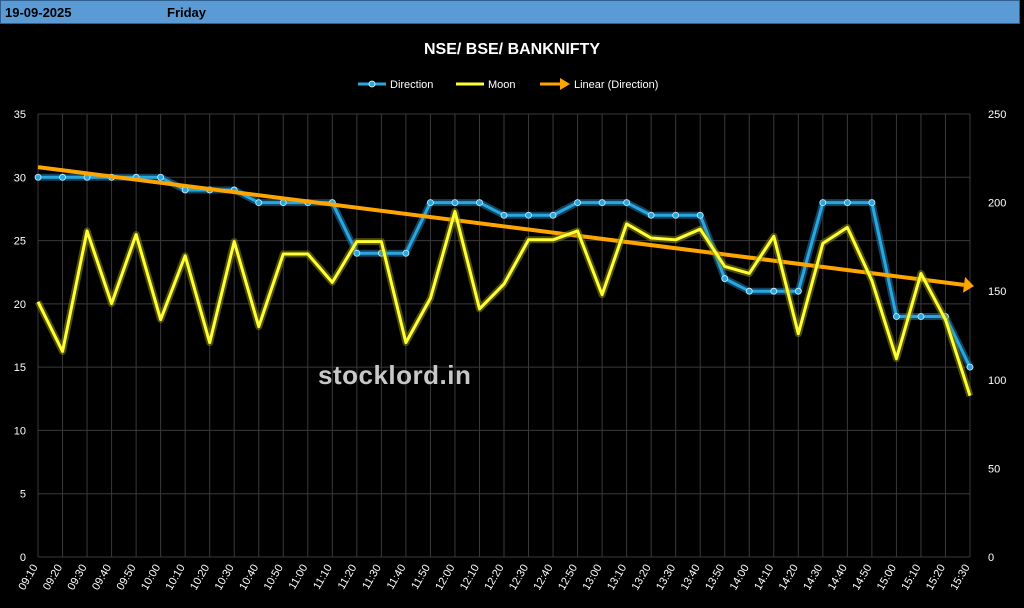  I want to click on x-tick-label: 09:20, so click(53, 578).